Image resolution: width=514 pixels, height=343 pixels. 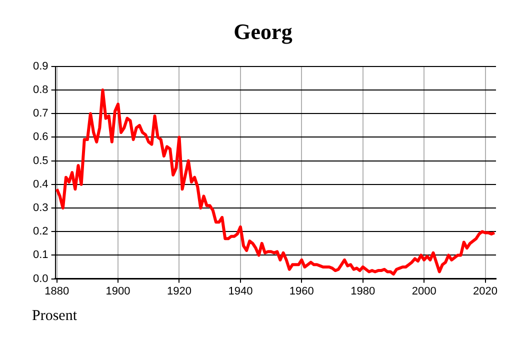 I want to click on y-tick-label: 0.9, so click(x=40, y=66).